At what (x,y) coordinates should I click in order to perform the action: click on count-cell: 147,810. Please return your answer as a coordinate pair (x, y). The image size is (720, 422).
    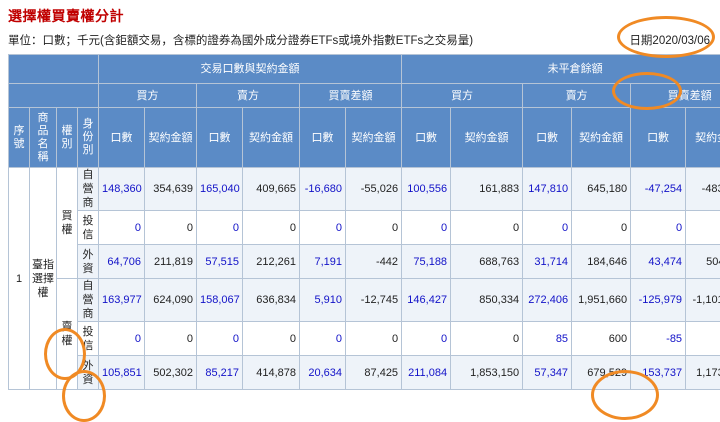
    Looking at the image, I should click on (547, 189).